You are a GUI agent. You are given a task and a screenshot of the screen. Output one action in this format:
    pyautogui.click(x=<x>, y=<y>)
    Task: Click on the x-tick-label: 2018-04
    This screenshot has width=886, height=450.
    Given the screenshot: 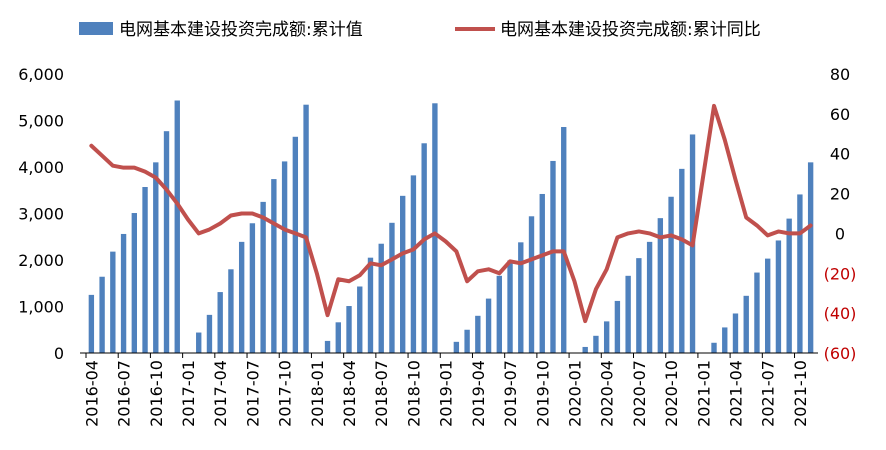 What is the action you would take?
    pyautogui.click(x=349, y=393)
    